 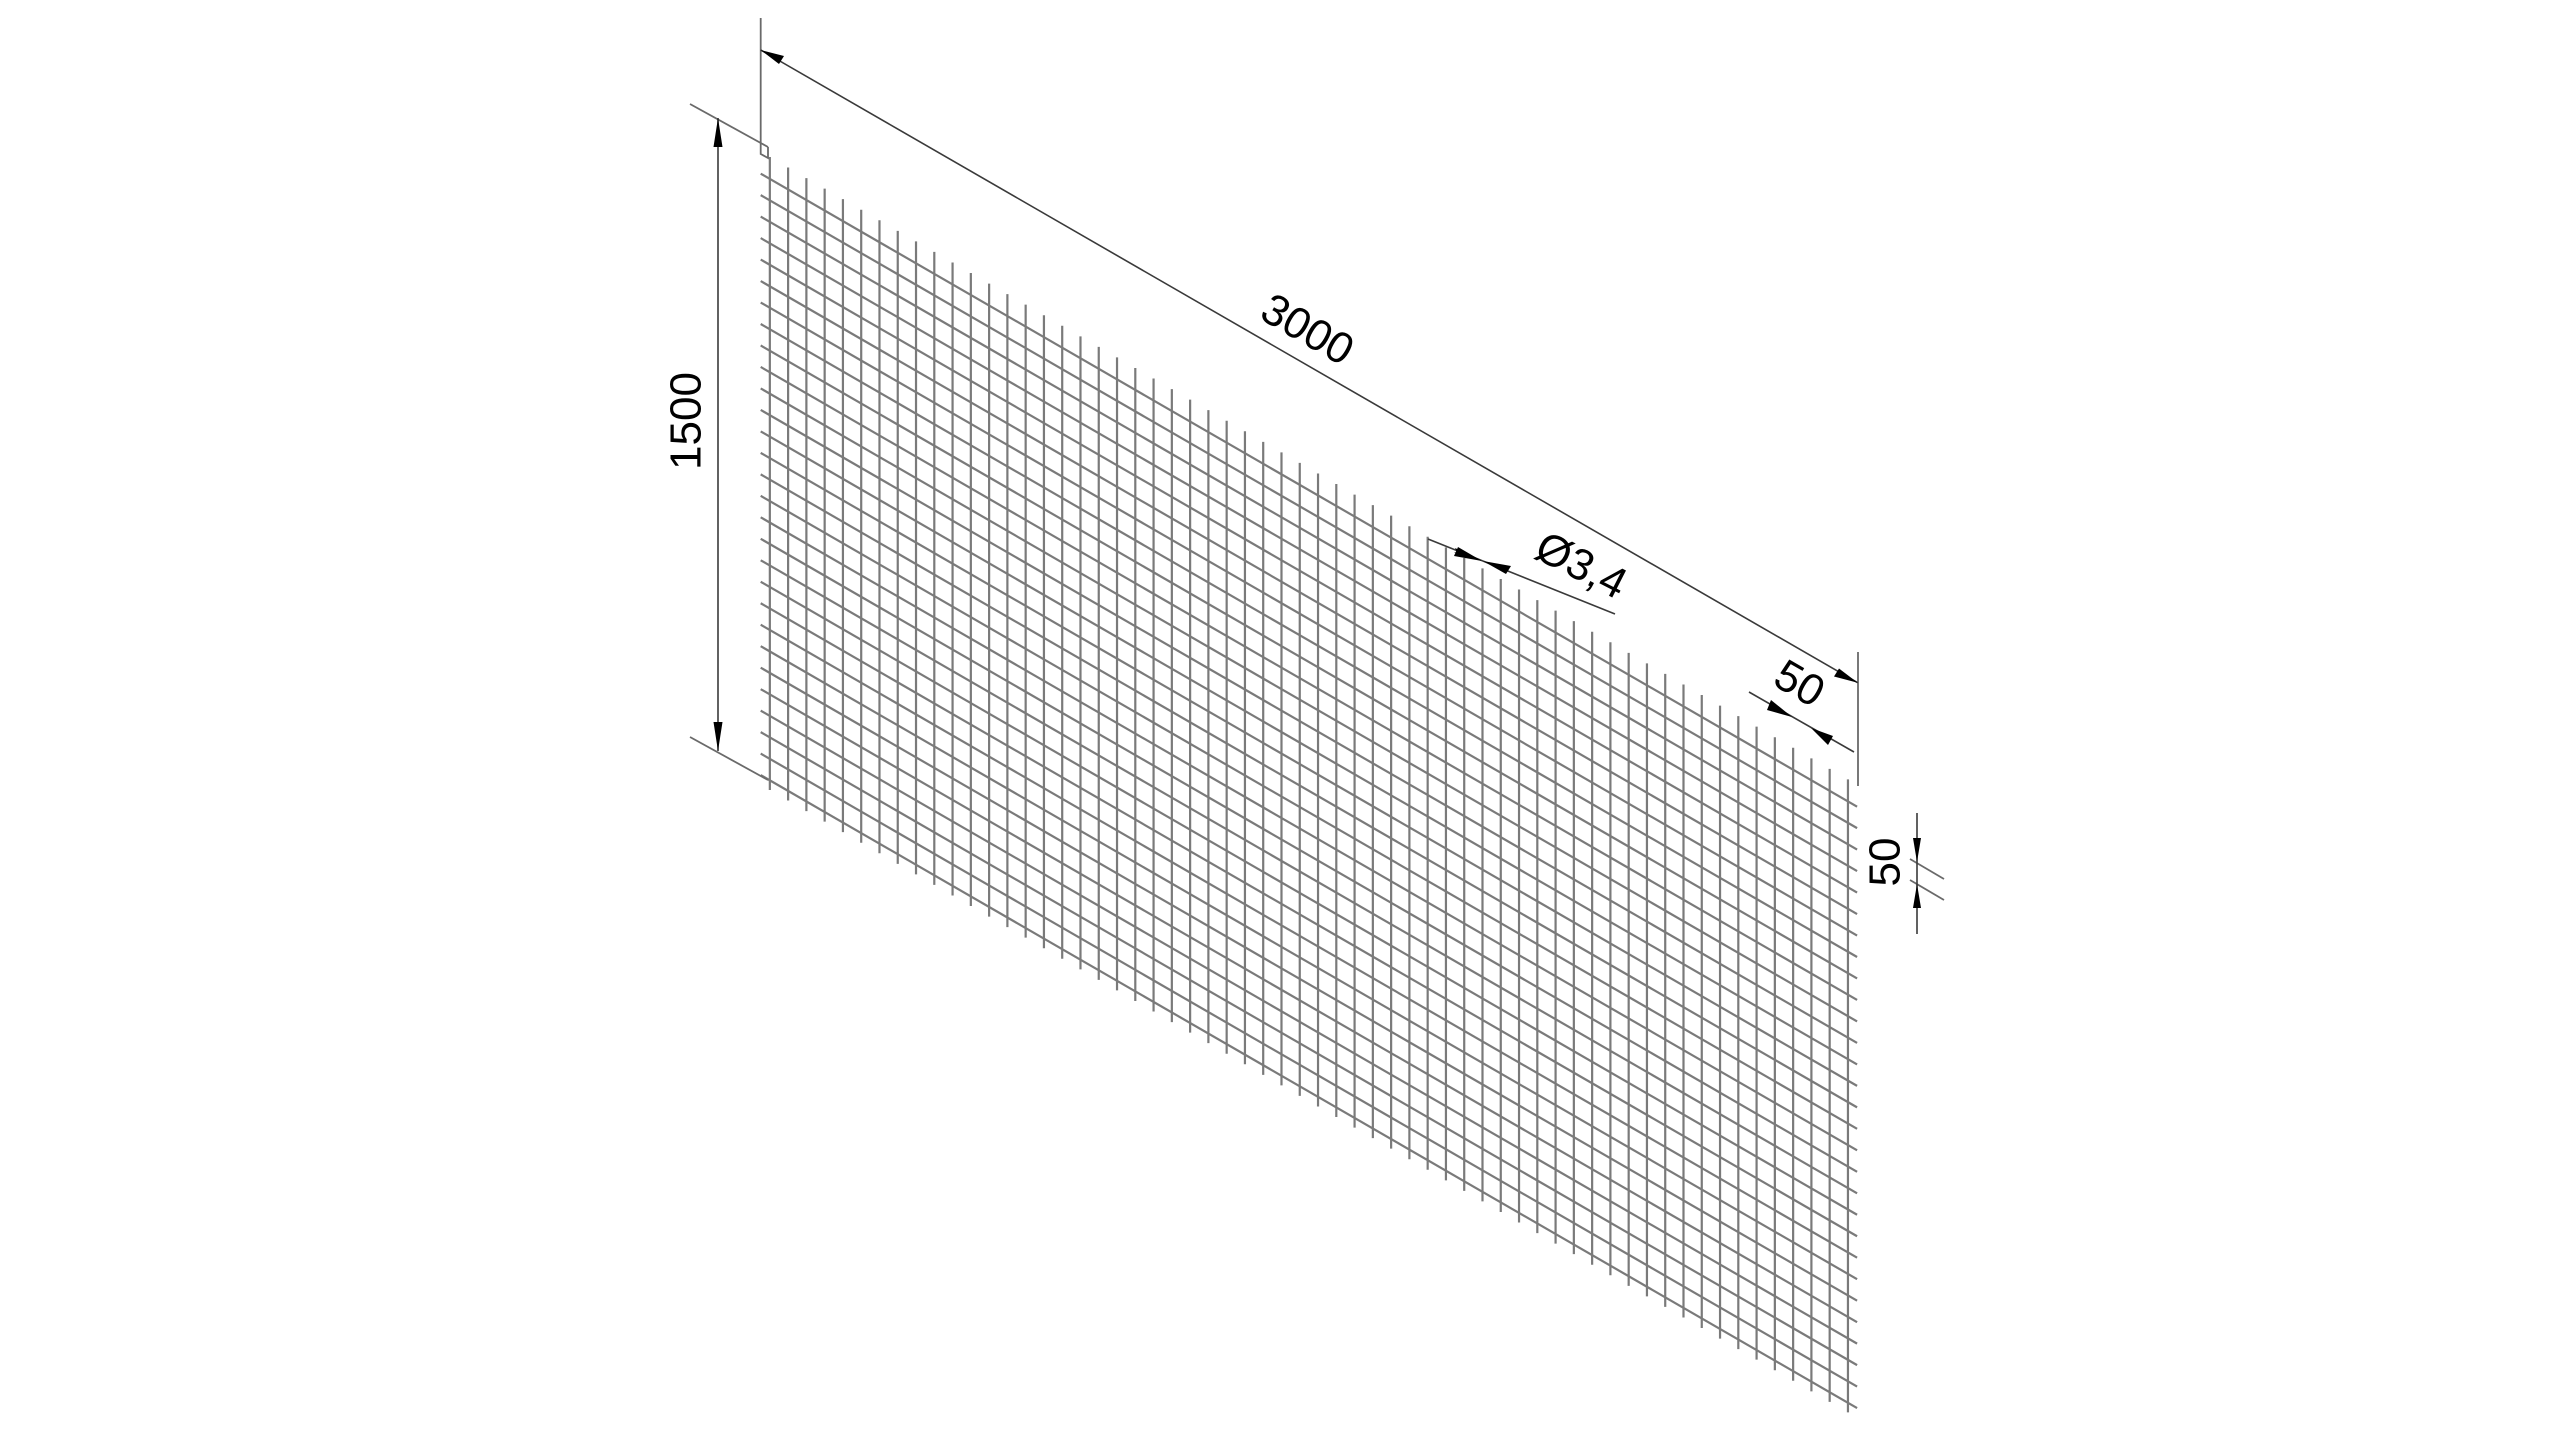 I want to click on vertical-spacing-dimension: 50, so click(x=1903, y=873).